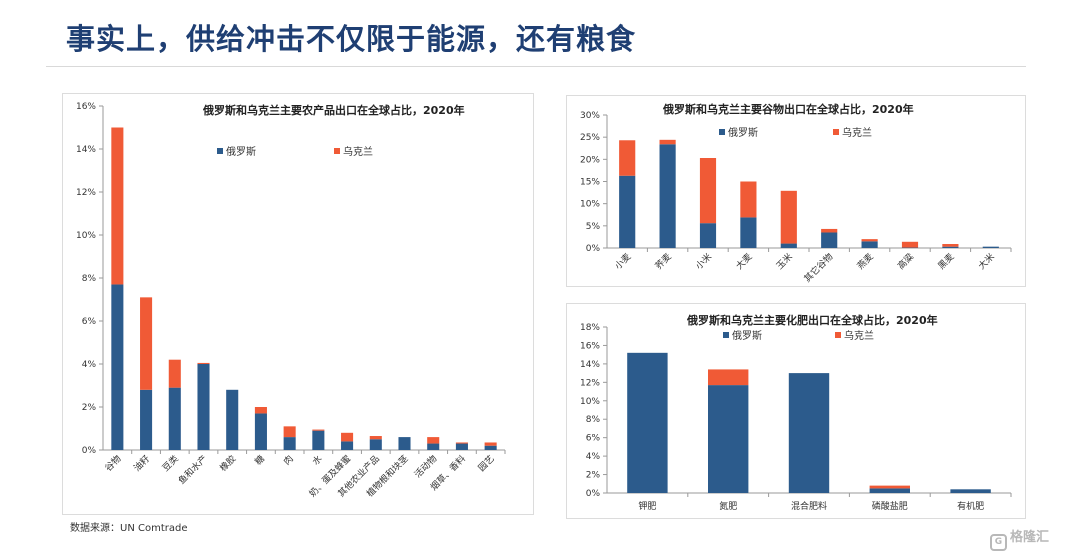 The image size is (1080, 552). Describe the element at coordinates (288, 460) in the screenshot. I see `agri-category-label: 肉` at that location.